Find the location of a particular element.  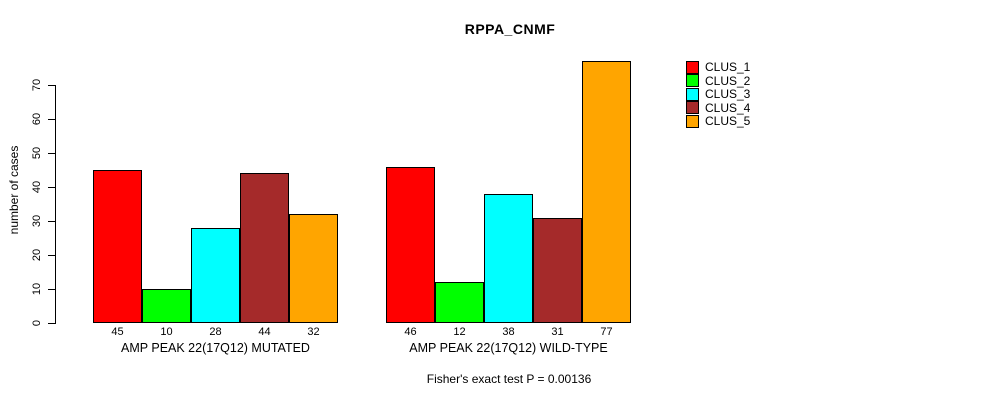

legend-item-clus_2: CLUS_2 is located at coordinates (718, 80).